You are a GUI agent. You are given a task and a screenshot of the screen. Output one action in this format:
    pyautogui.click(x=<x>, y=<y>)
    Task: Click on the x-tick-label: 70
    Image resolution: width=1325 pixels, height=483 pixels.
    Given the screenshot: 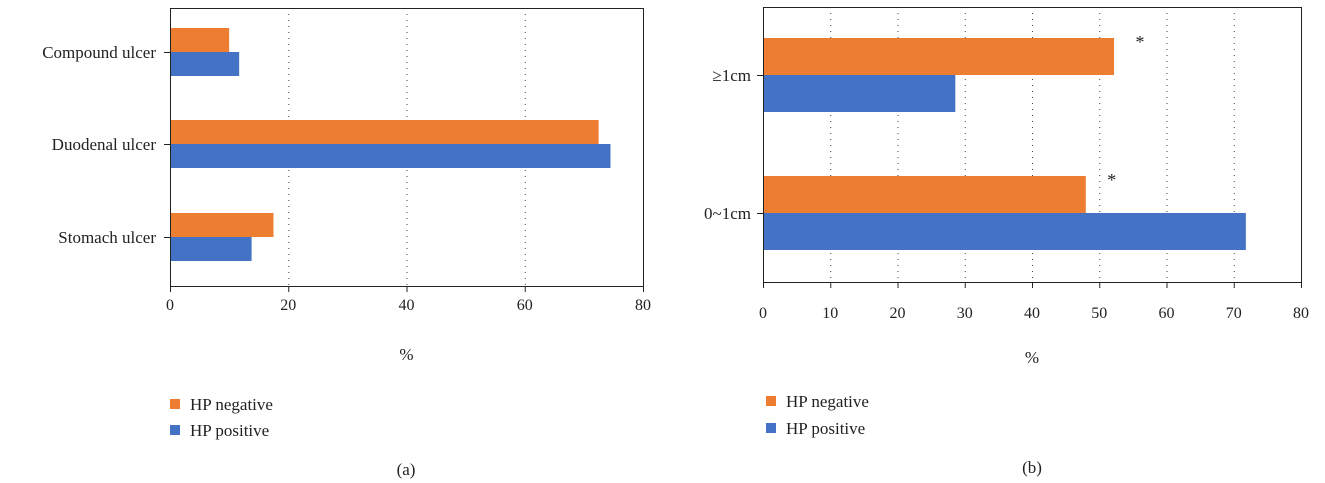 What is the action you would take?
    pyautogui.click(x=1234, y=313)
    